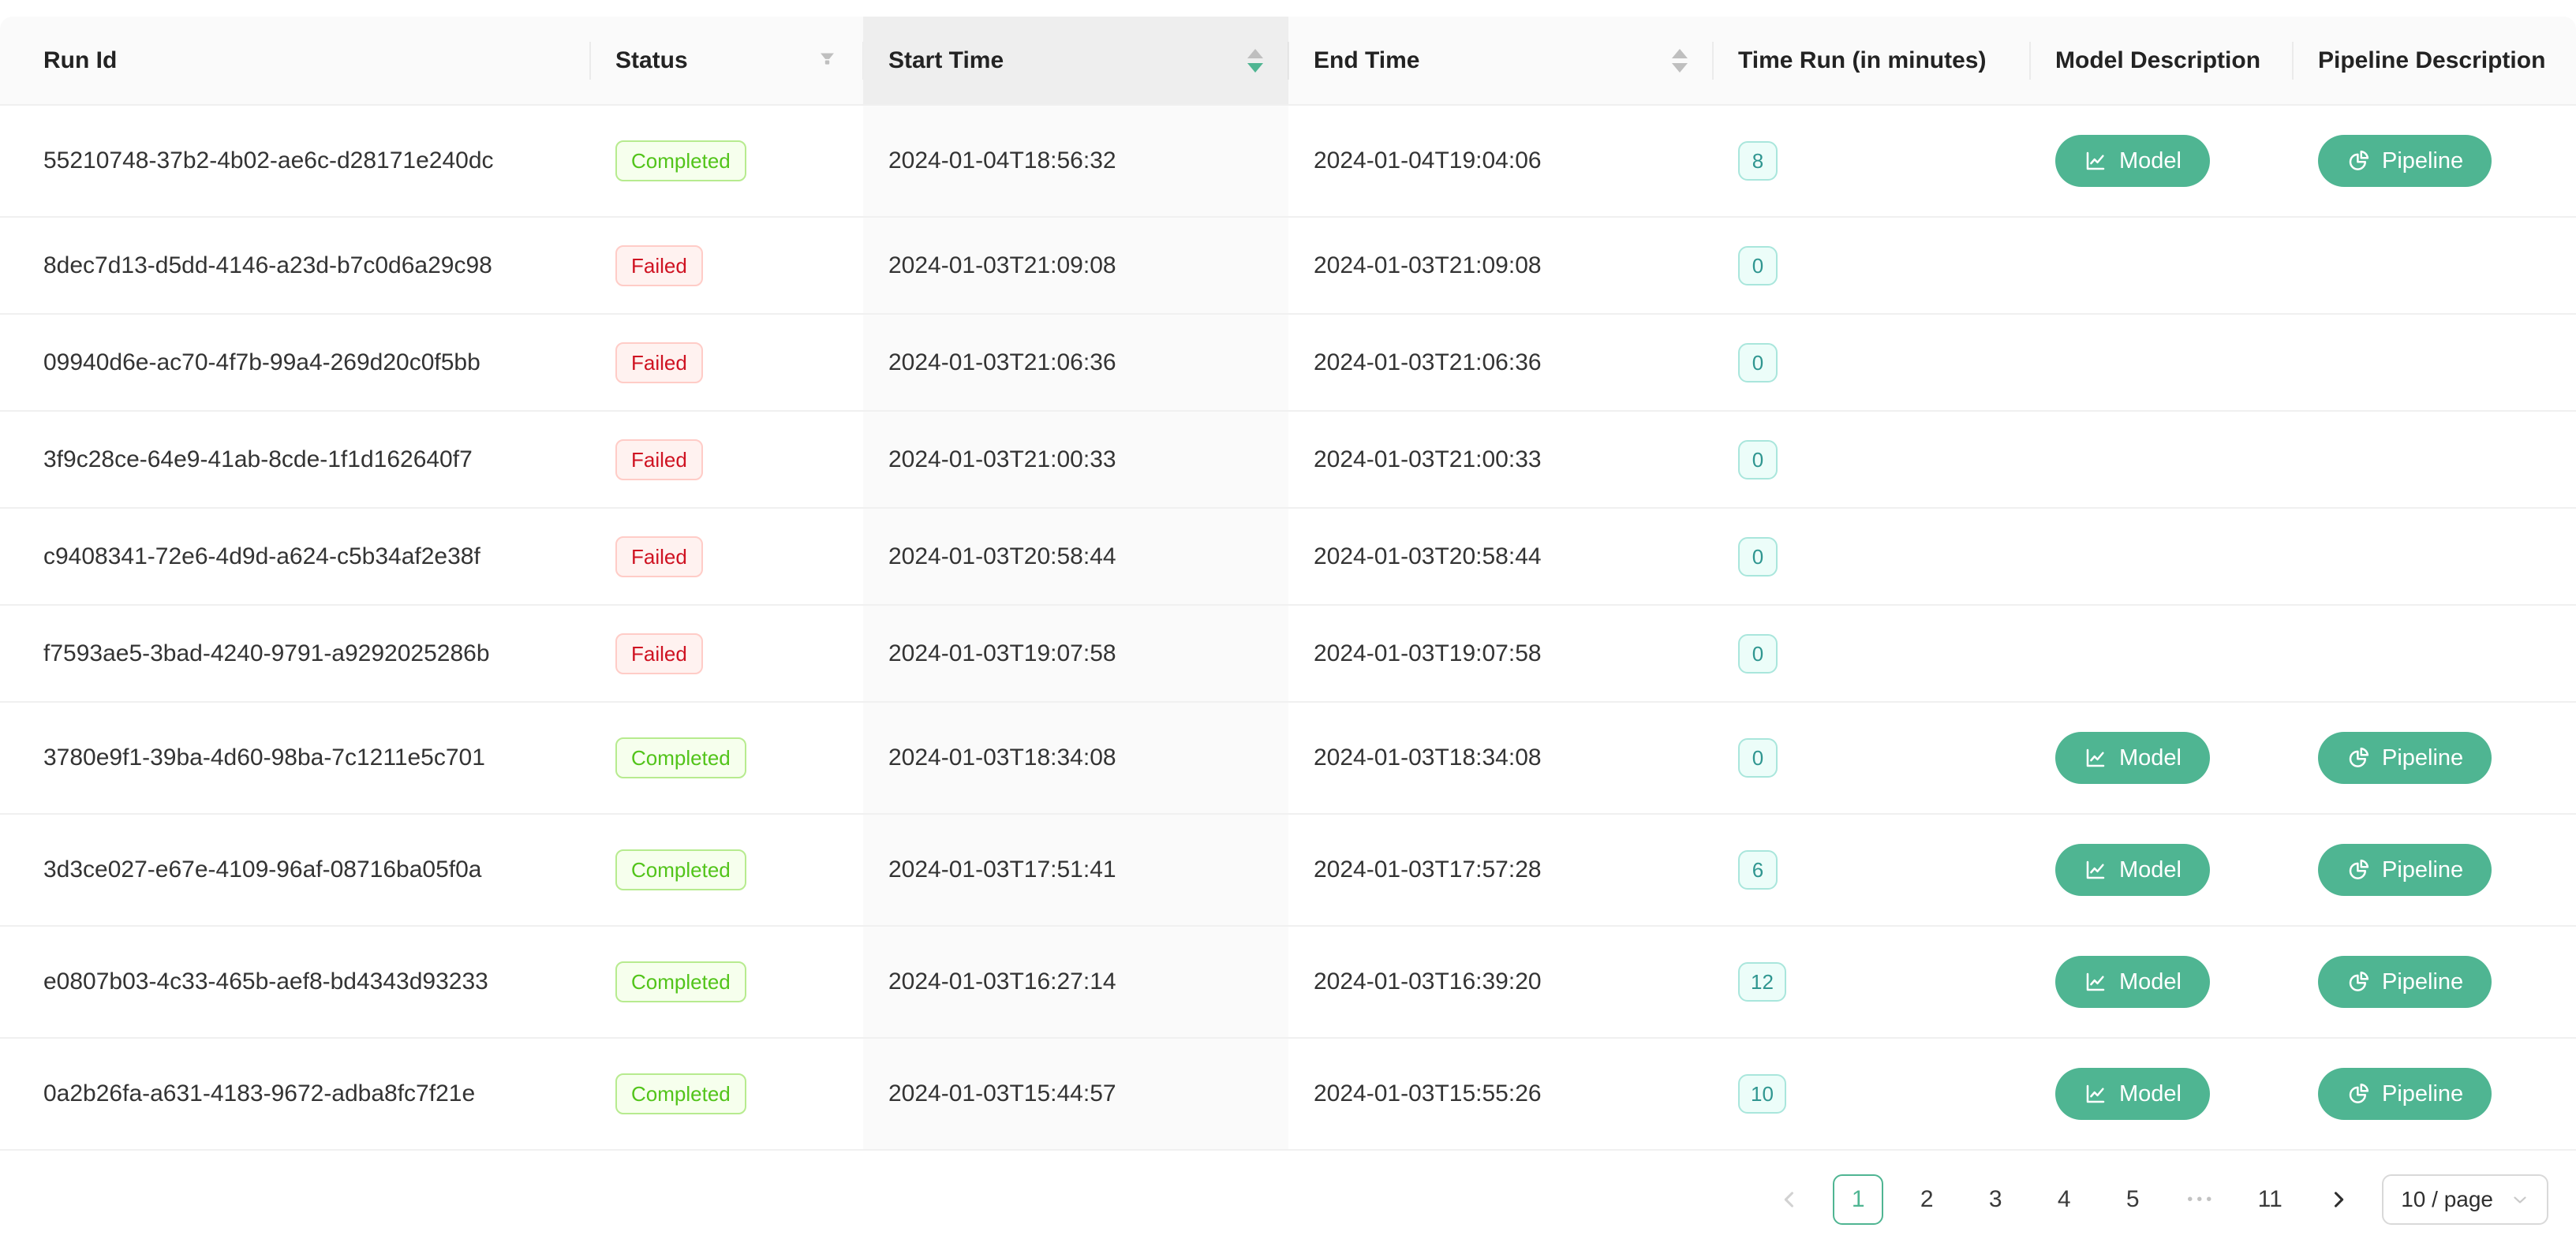 The width and height of the screenshot is (2576, 1239). What do you see at coordinates (1500, 60) in the screenshot?
I see `column-header-end-time: End Time` at bounding box center [1500, 60].